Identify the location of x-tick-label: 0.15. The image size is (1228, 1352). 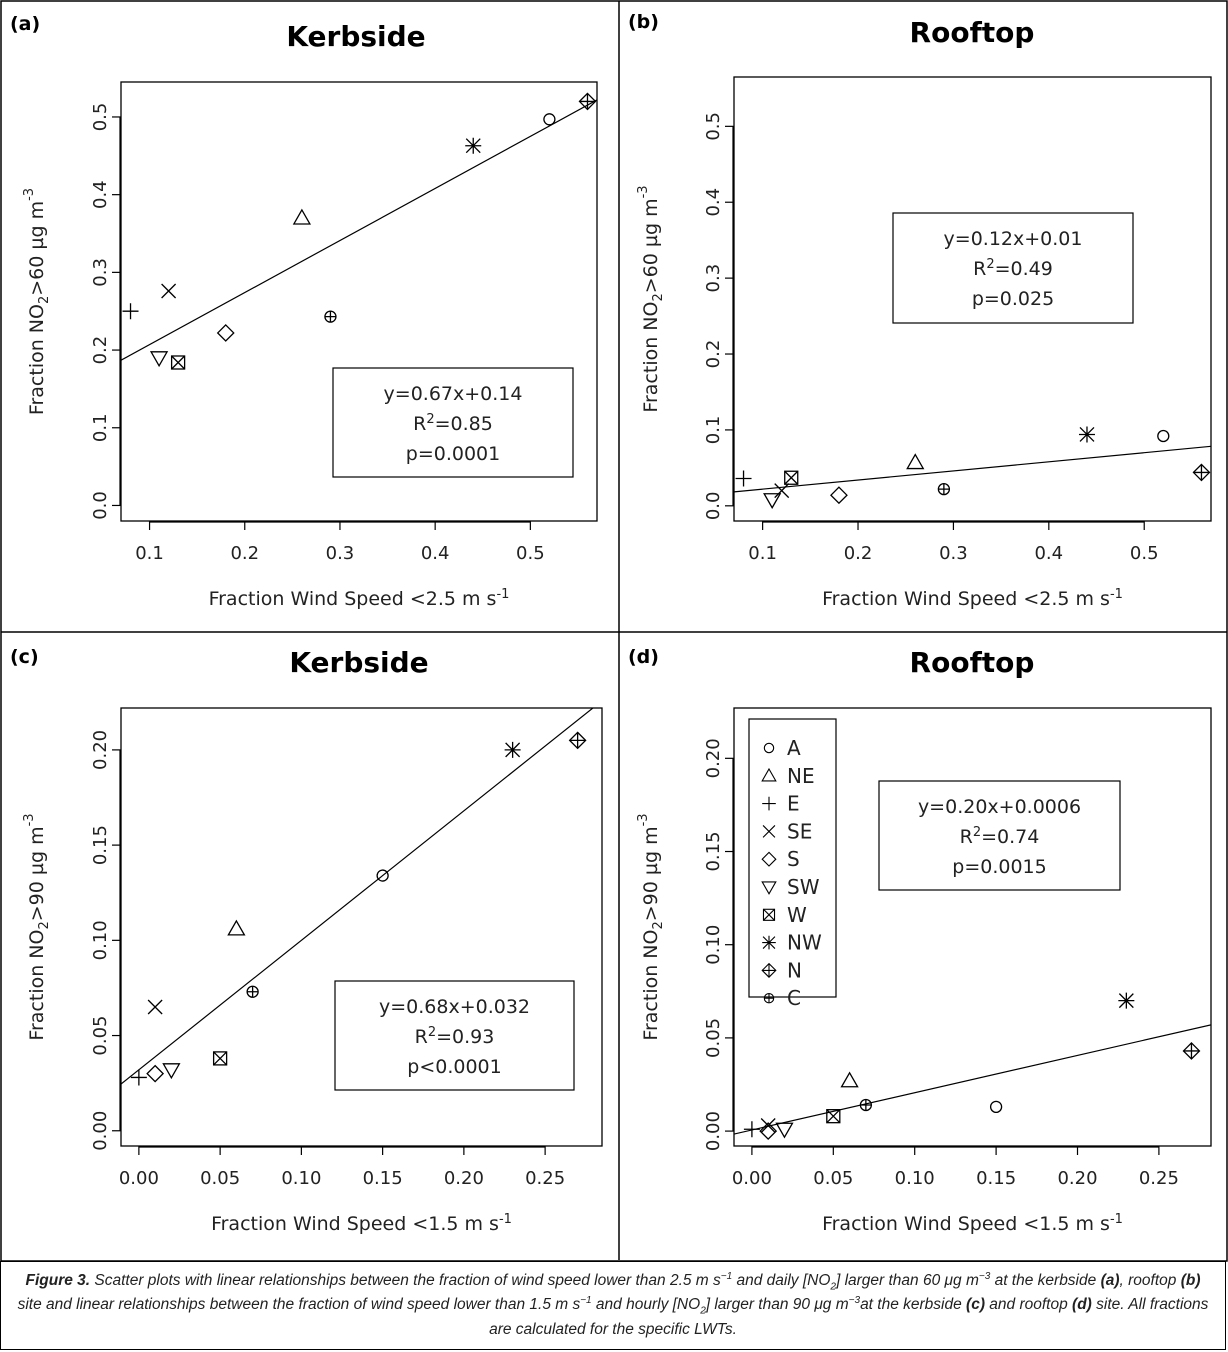
(996, 1178).